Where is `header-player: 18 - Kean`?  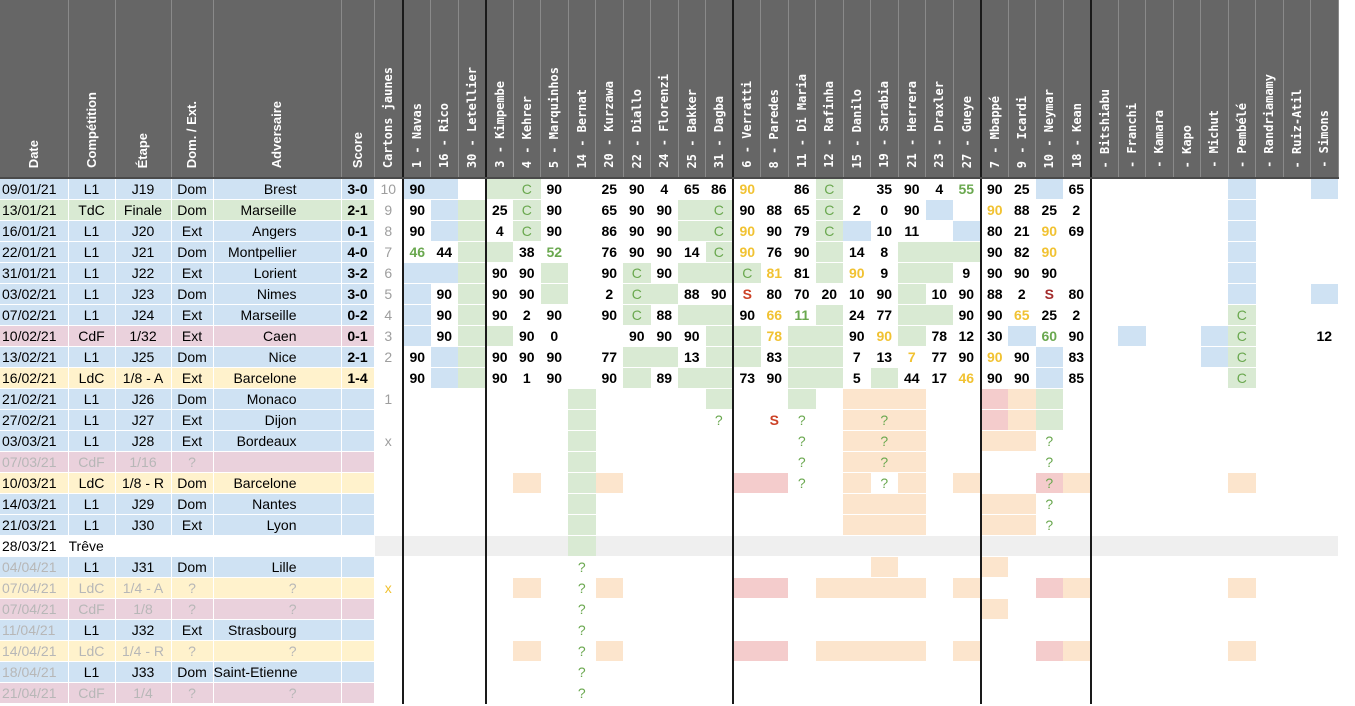 header-player: 18 - Kean is located at coordinates (1077, 89).